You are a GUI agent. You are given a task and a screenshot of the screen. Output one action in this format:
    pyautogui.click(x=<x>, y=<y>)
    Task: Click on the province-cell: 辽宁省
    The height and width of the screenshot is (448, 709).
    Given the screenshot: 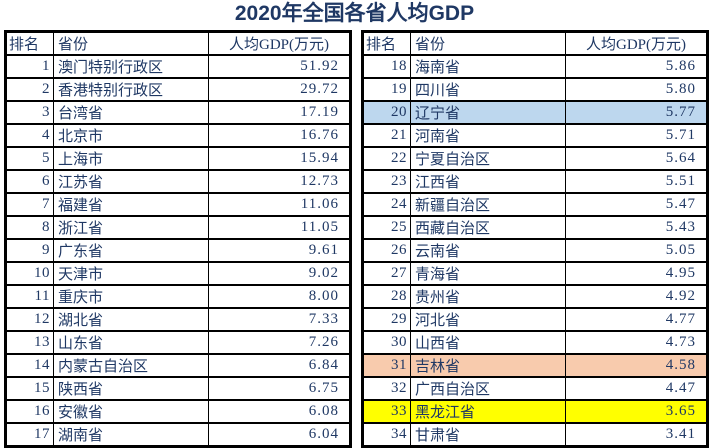 What is the action you would take?
    pyautogui.click(x=488, y=112)
    